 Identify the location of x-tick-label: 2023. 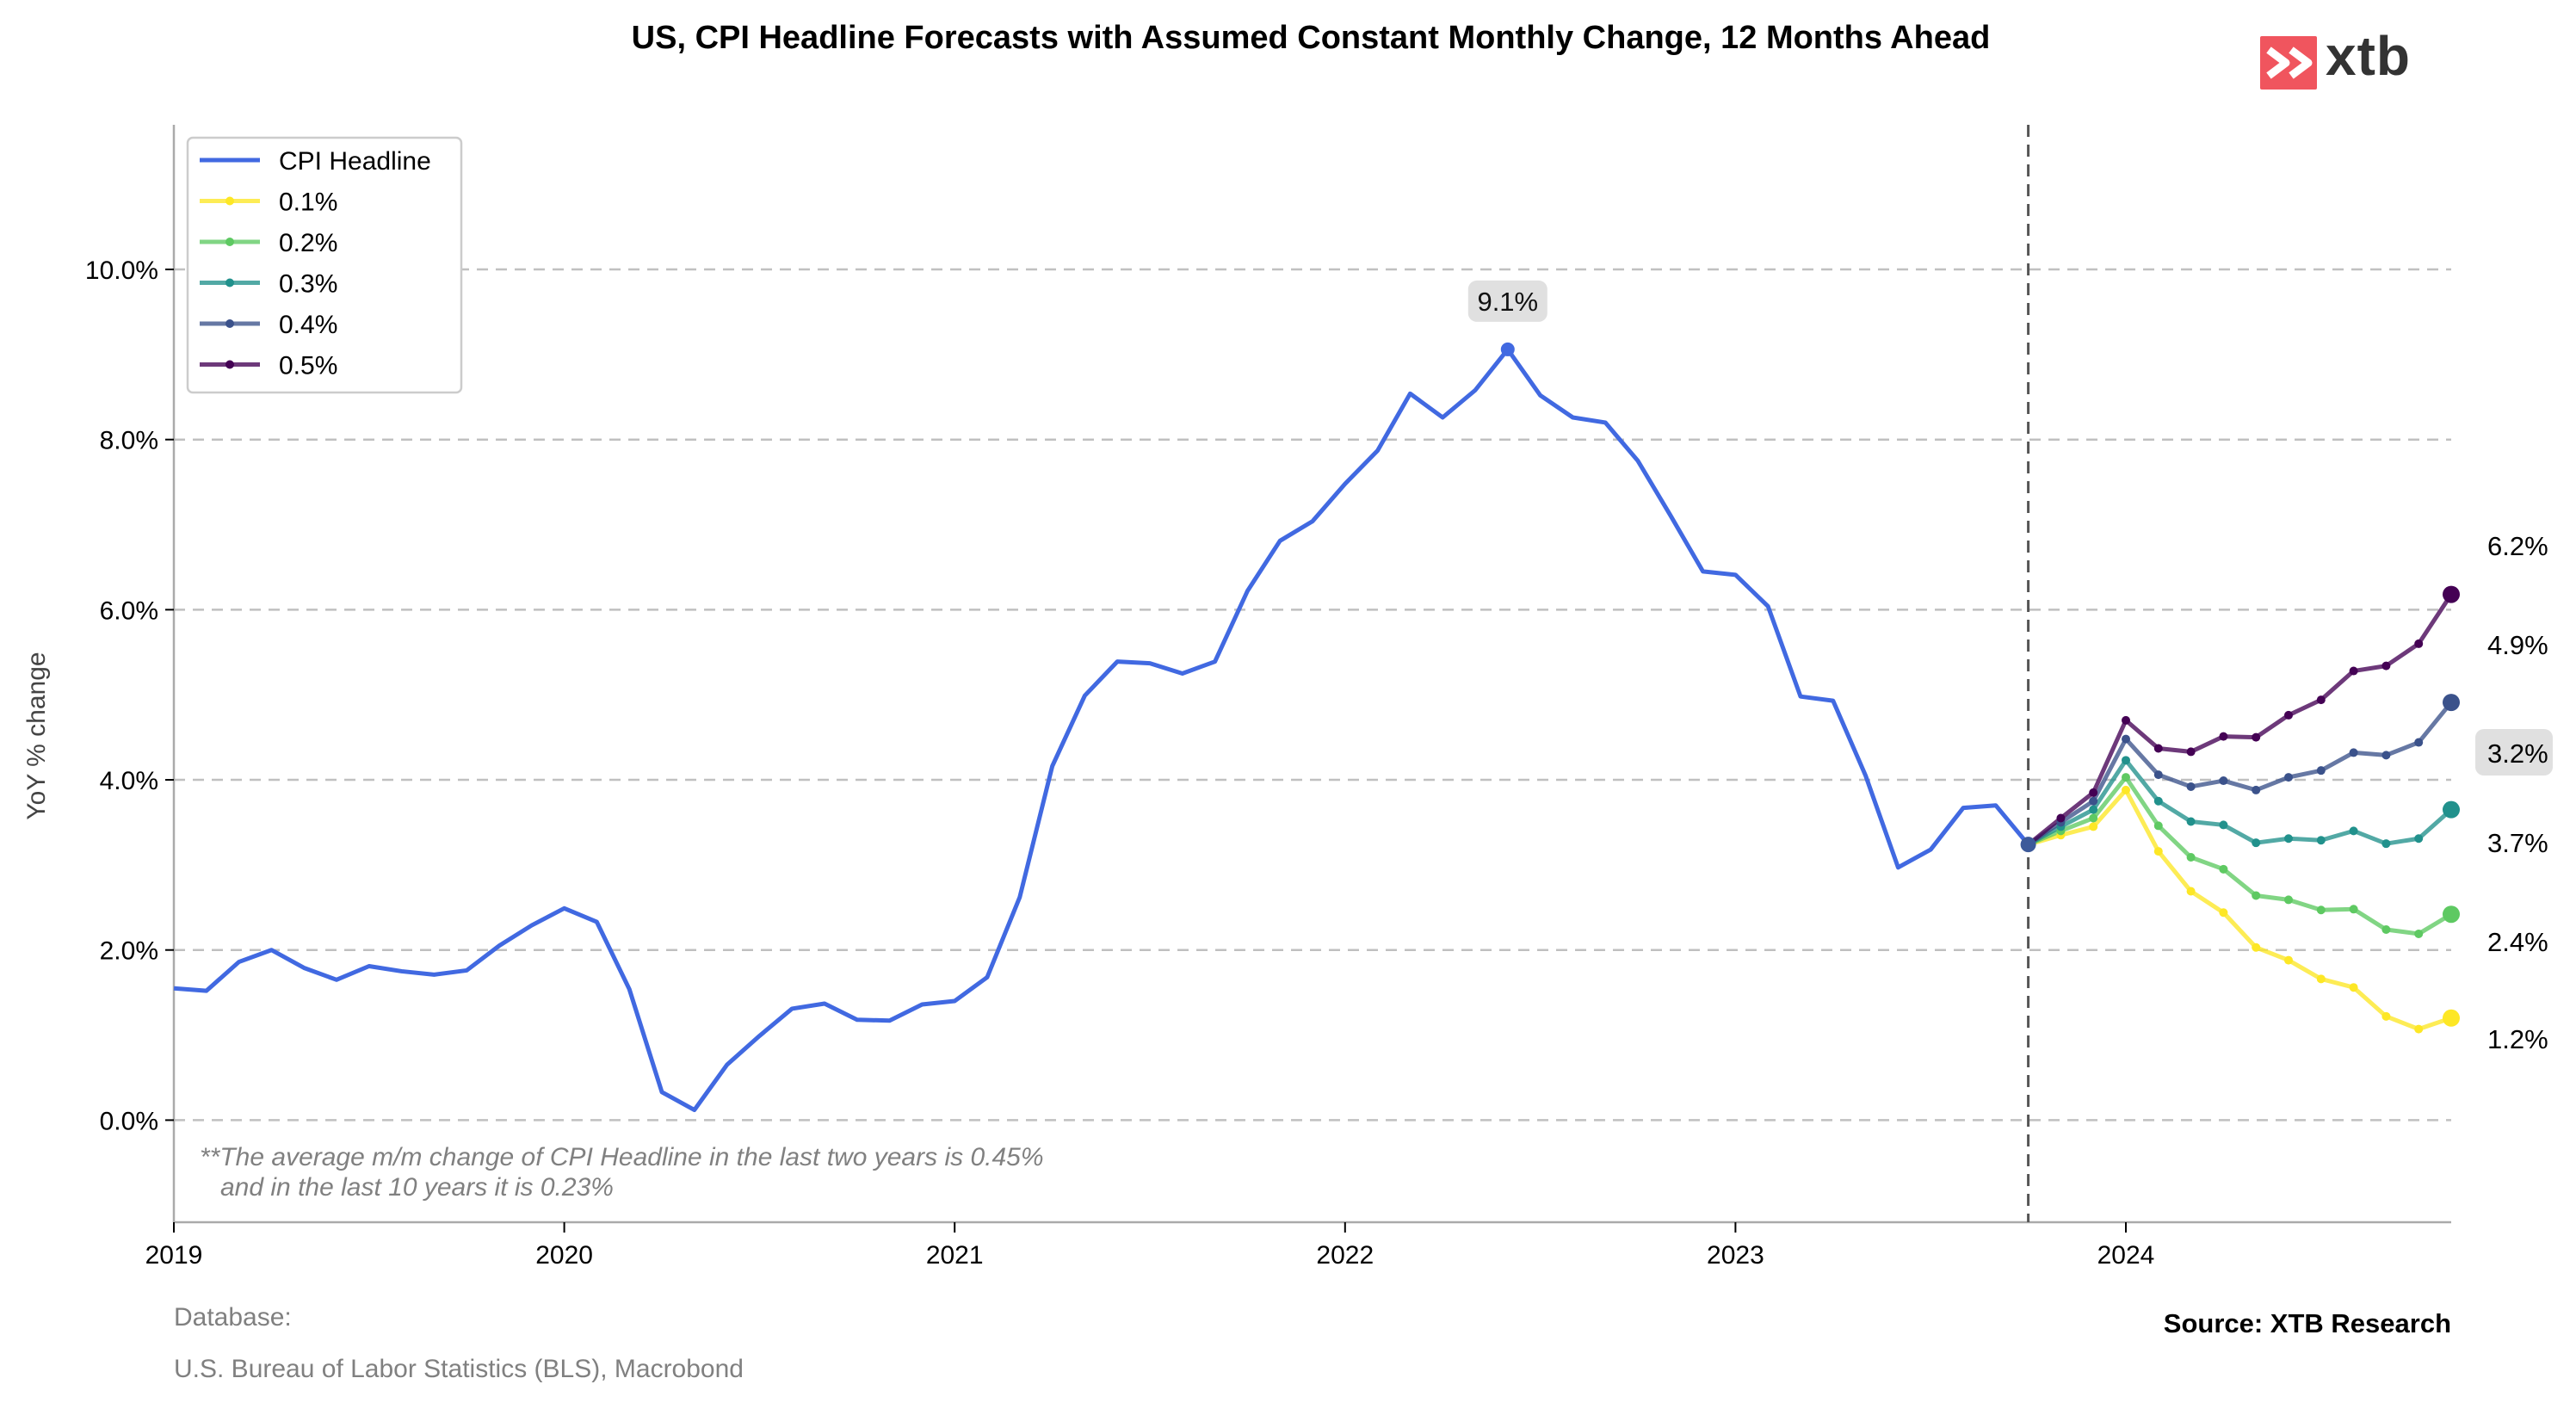
(1735, 1255).